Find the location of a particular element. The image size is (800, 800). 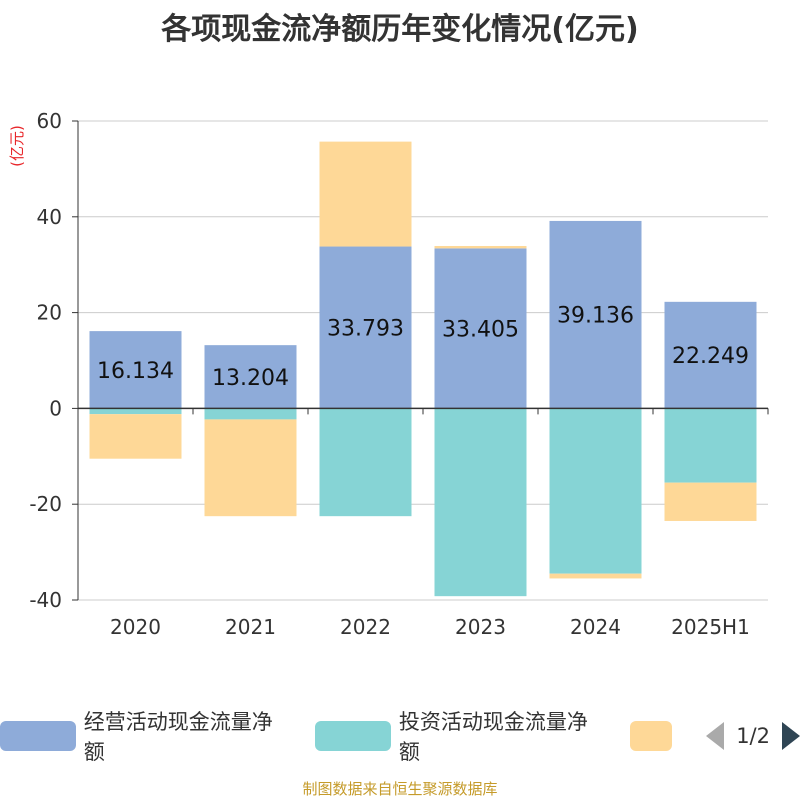

x-tick-label: 2024 is located at coordinates (595, 627).